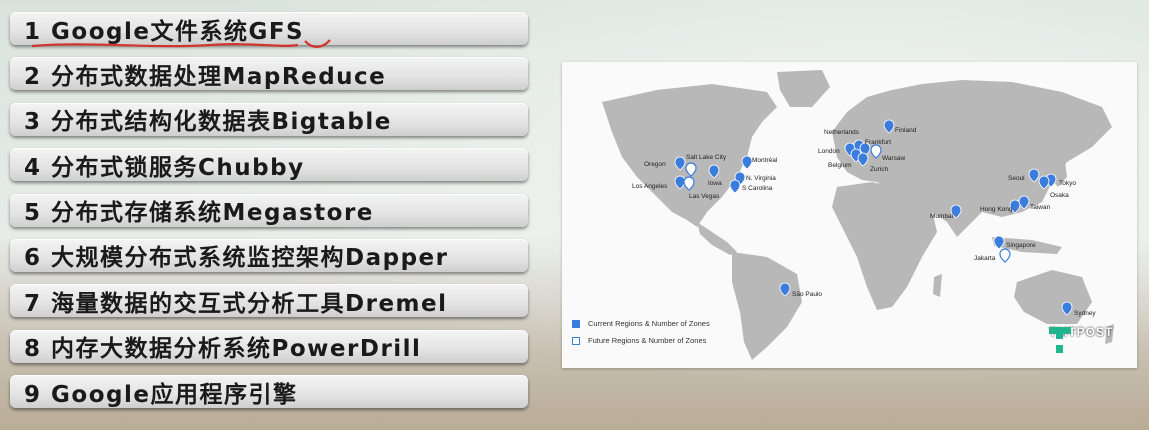 Image resolution: width=1149 pixels, height=430 pixels. Describe the element at coordinates (717, 238) in the screenshot. I see `central-america-landmass` at that location.